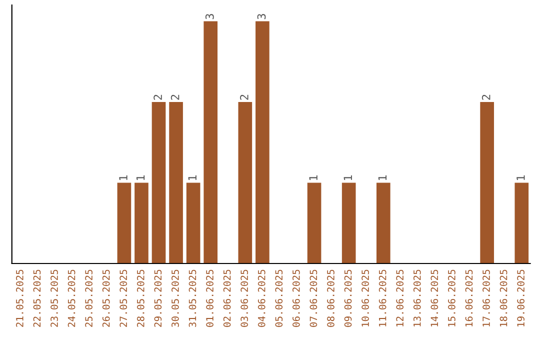 The height and width of the screenshot is (340, 540). I want to click on x-tick-label: 15.06.2025, so click(452, 298).